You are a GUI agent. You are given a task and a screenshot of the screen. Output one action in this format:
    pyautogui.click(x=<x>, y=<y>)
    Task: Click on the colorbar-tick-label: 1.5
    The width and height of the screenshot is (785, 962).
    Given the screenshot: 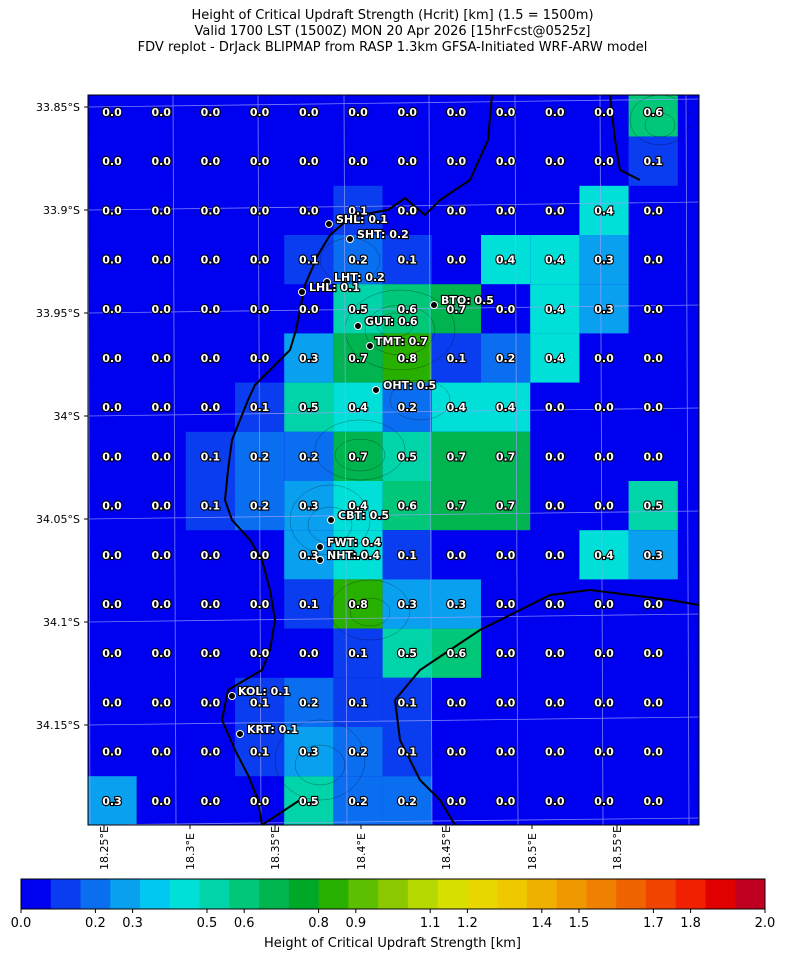 What is the action you would take?
    pyautogui.click(x=579, y=923)
    